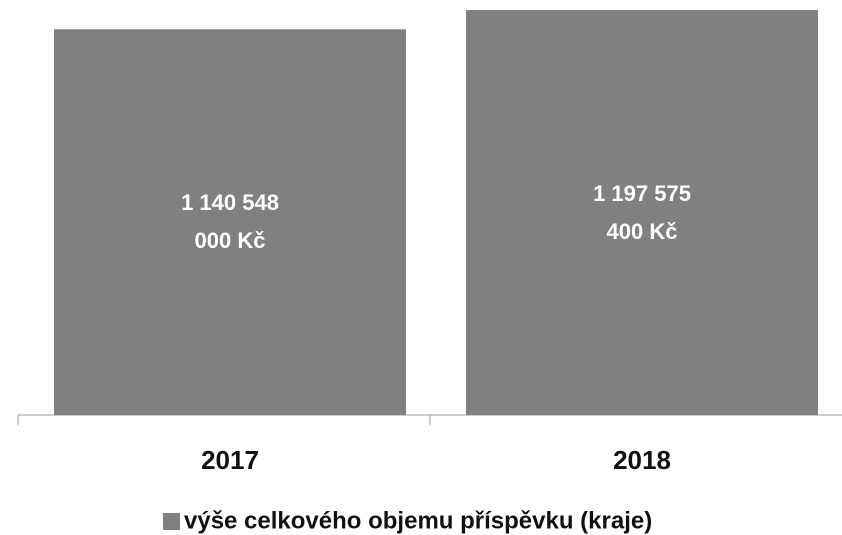  Describe the element at coordinates (642, 460) in the screenshot. I see `x-tick-label: 2018` at that location.